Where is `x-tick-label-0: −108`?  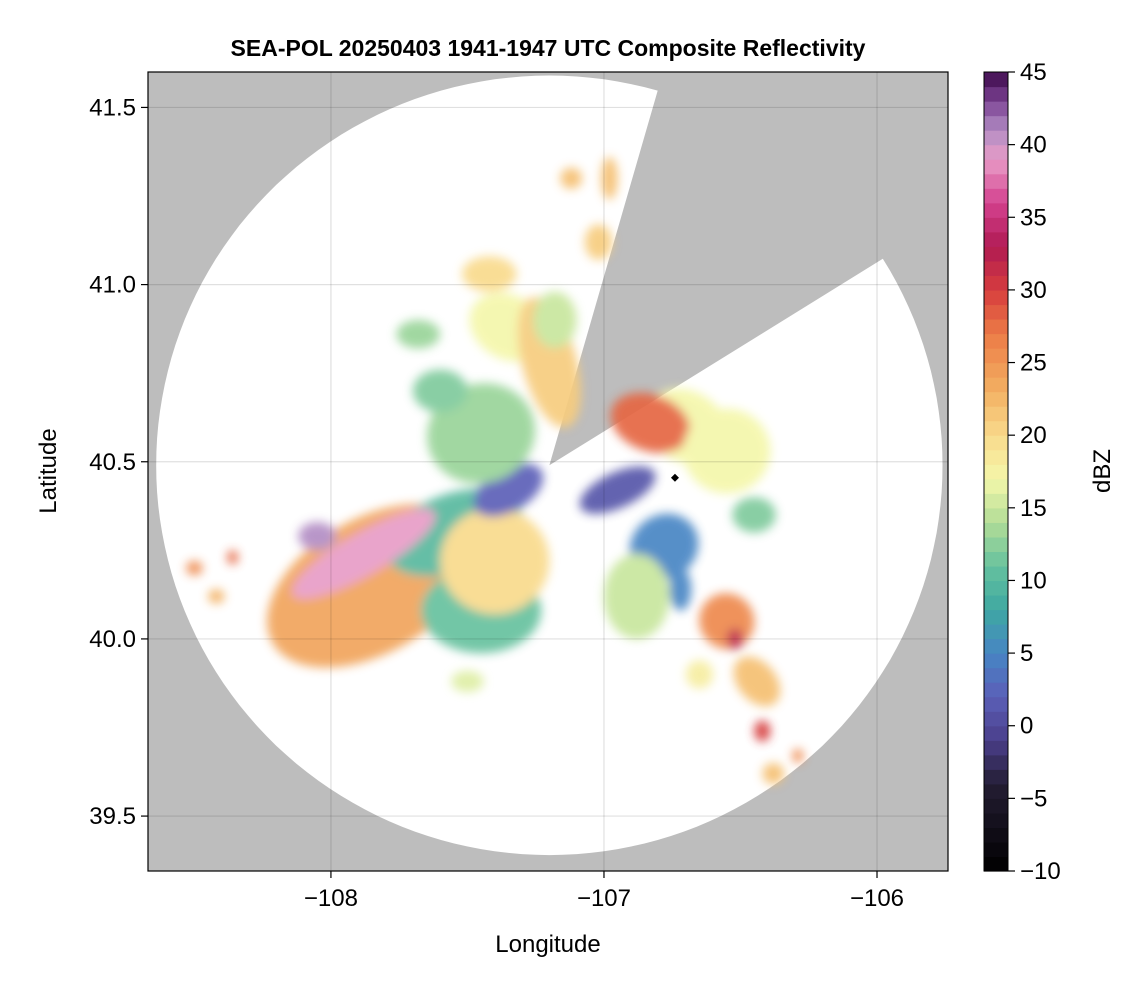
x-tick-label-0: −108 is located at coordinates (331, 898).